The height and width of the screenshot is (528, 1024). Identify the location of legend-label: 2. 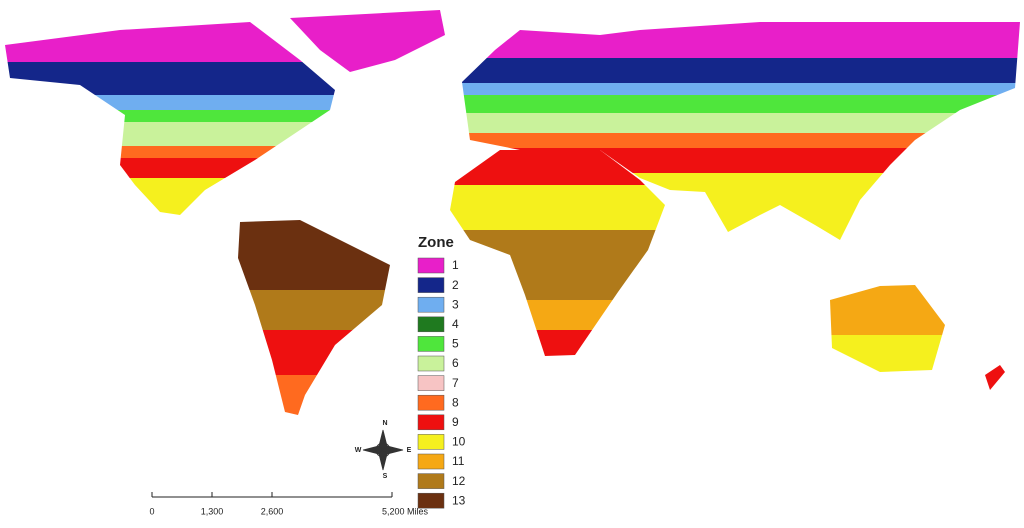
(455, 285).